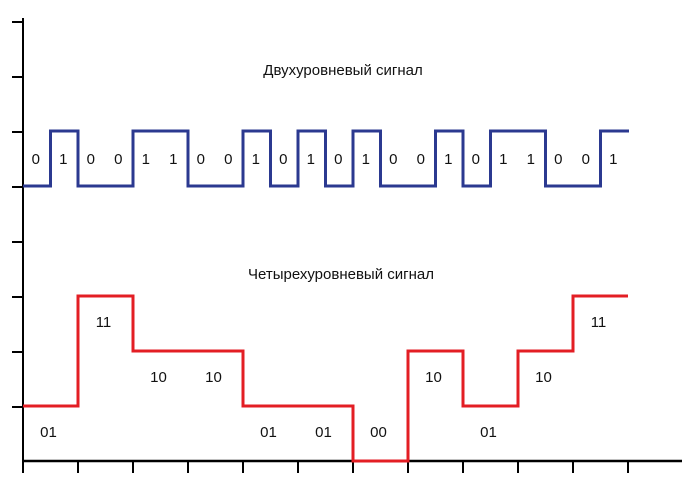 Image resolution: width=700 pixels, height=493 pixels. I want to click on x-ticks, so click(325, 467).